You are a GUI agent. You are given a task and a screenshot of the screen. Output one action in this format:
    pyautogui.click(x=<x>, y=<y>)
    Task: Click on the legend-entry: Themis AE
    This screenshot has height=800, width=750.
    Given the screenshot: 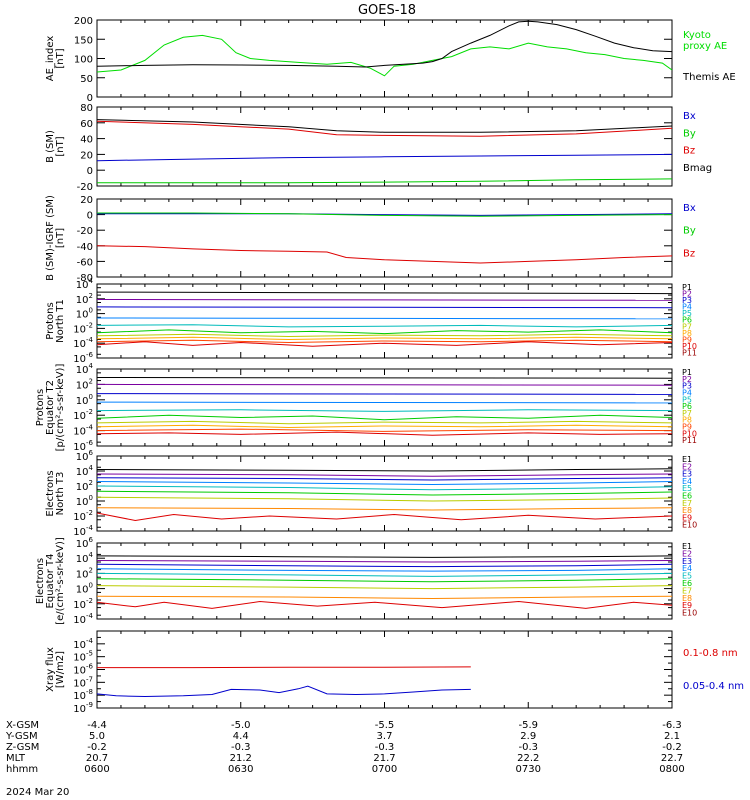 What is the action you would take?
    pyautogui.click(x=709, y=77)
    